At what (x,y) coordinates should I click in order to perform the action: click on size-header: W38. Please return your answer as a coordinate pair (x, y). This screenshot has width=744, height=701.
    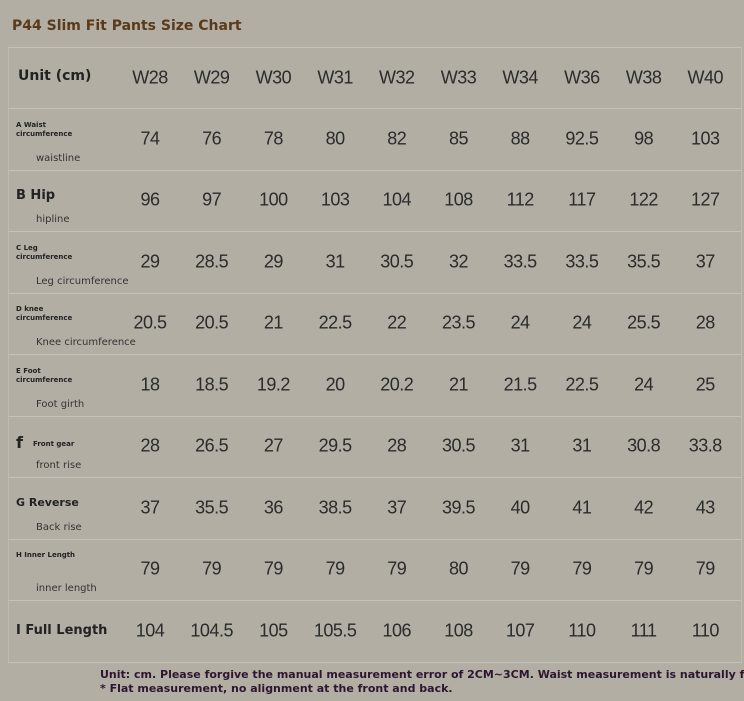
    Looking at the image, I should click on (643, 77).